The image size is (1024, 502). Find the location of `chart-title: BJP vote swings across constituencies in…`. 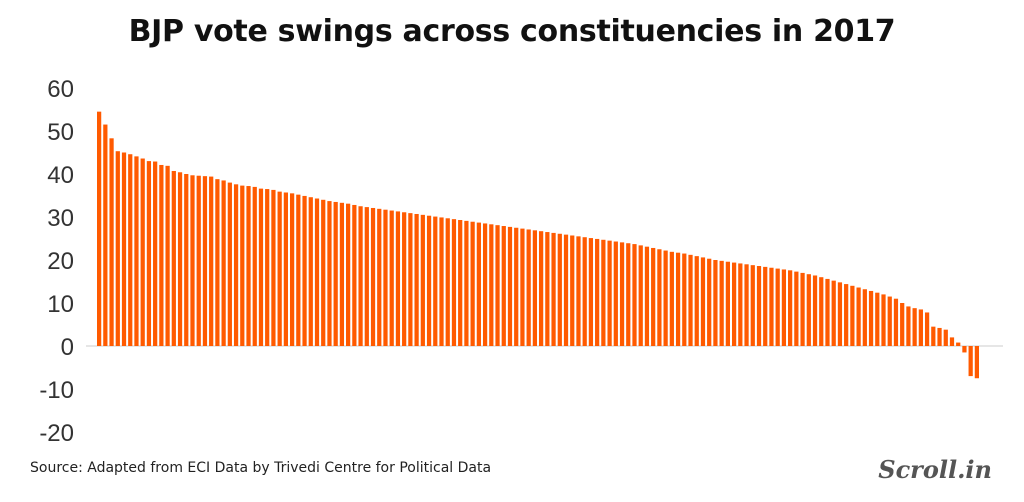

chart-title: BJP vote swings across constituencies in… is located at coordinates (512, 31).